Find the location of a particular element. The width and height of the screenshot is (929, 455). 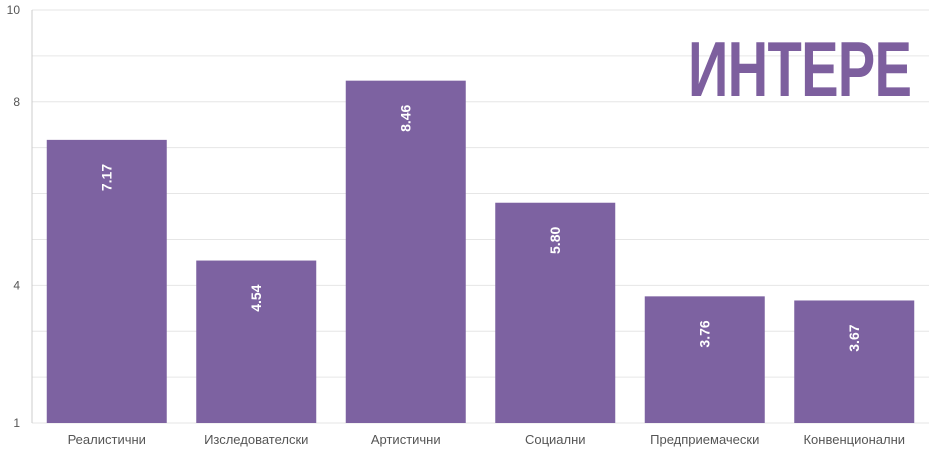

x-tick-label: Изследователски is located at coordinates (256, 439).